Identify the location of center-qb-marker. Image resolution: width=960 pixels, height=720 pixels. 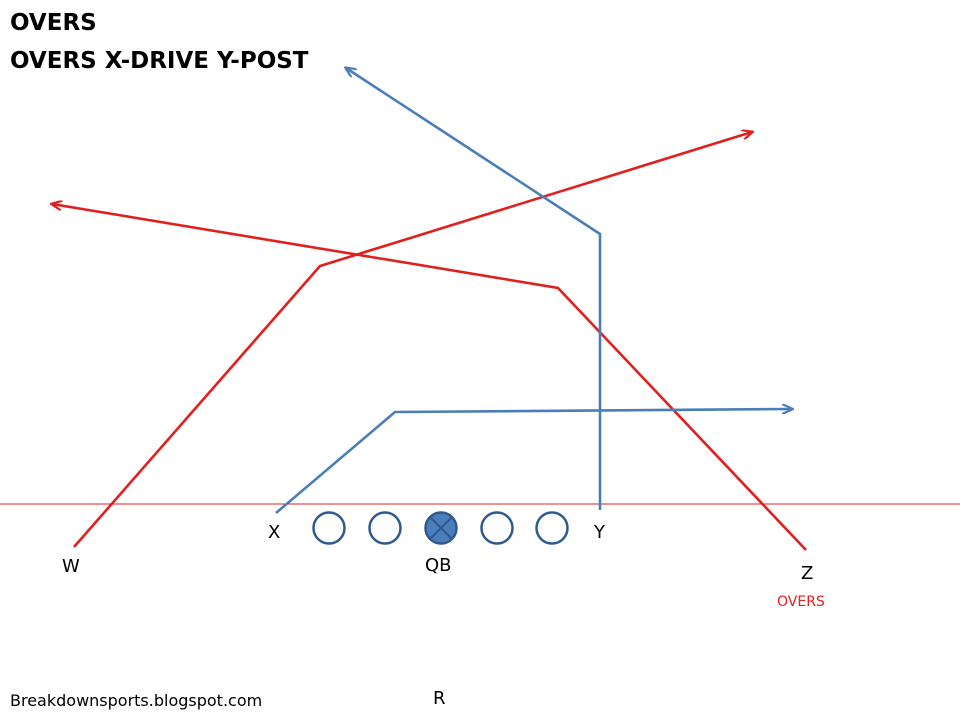
(441, 528).